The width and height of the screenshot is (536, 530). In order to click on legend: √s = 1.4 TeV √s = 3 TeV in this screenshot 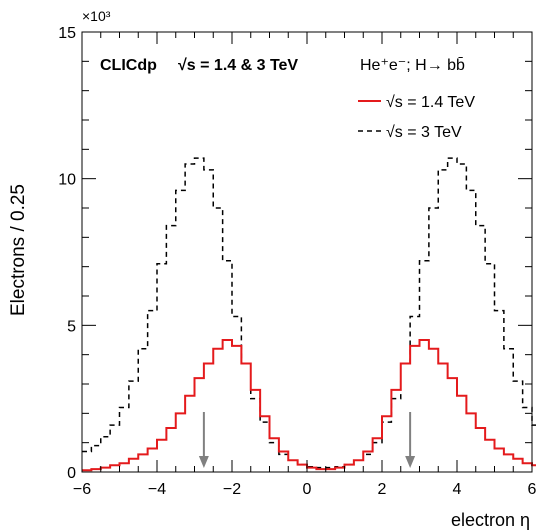, I will do `click(416, 117)`.